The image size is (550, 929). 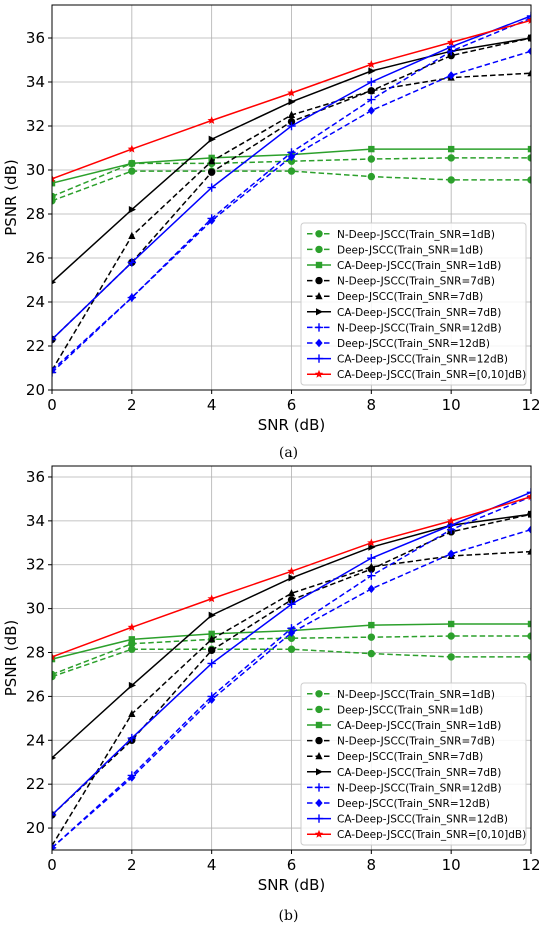 I want to click on y-tick-label: 26, so click(x=35, y=258).